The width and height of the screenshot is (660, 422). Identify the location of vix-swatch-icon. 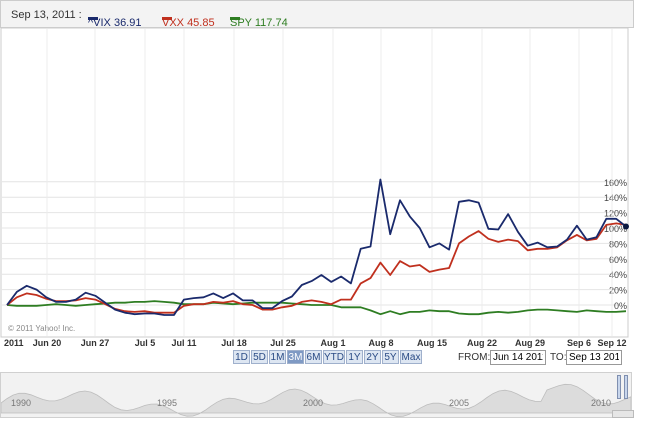
(93, 18).